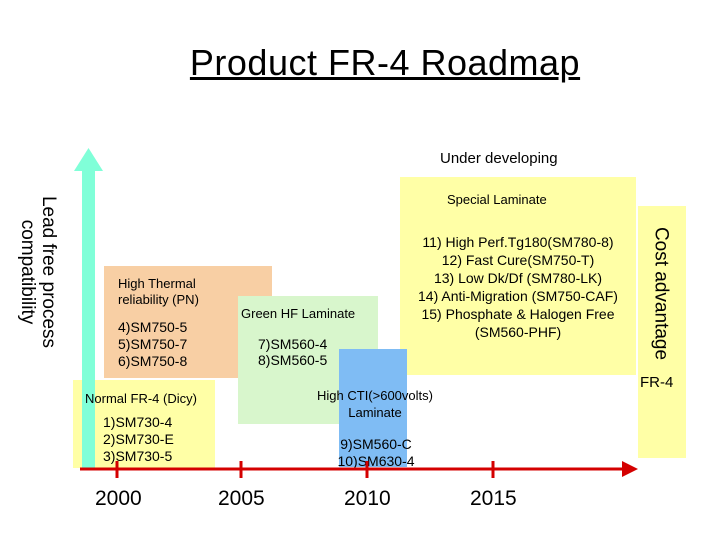  I want to click on normal-fr4-box, so click(144, 424).